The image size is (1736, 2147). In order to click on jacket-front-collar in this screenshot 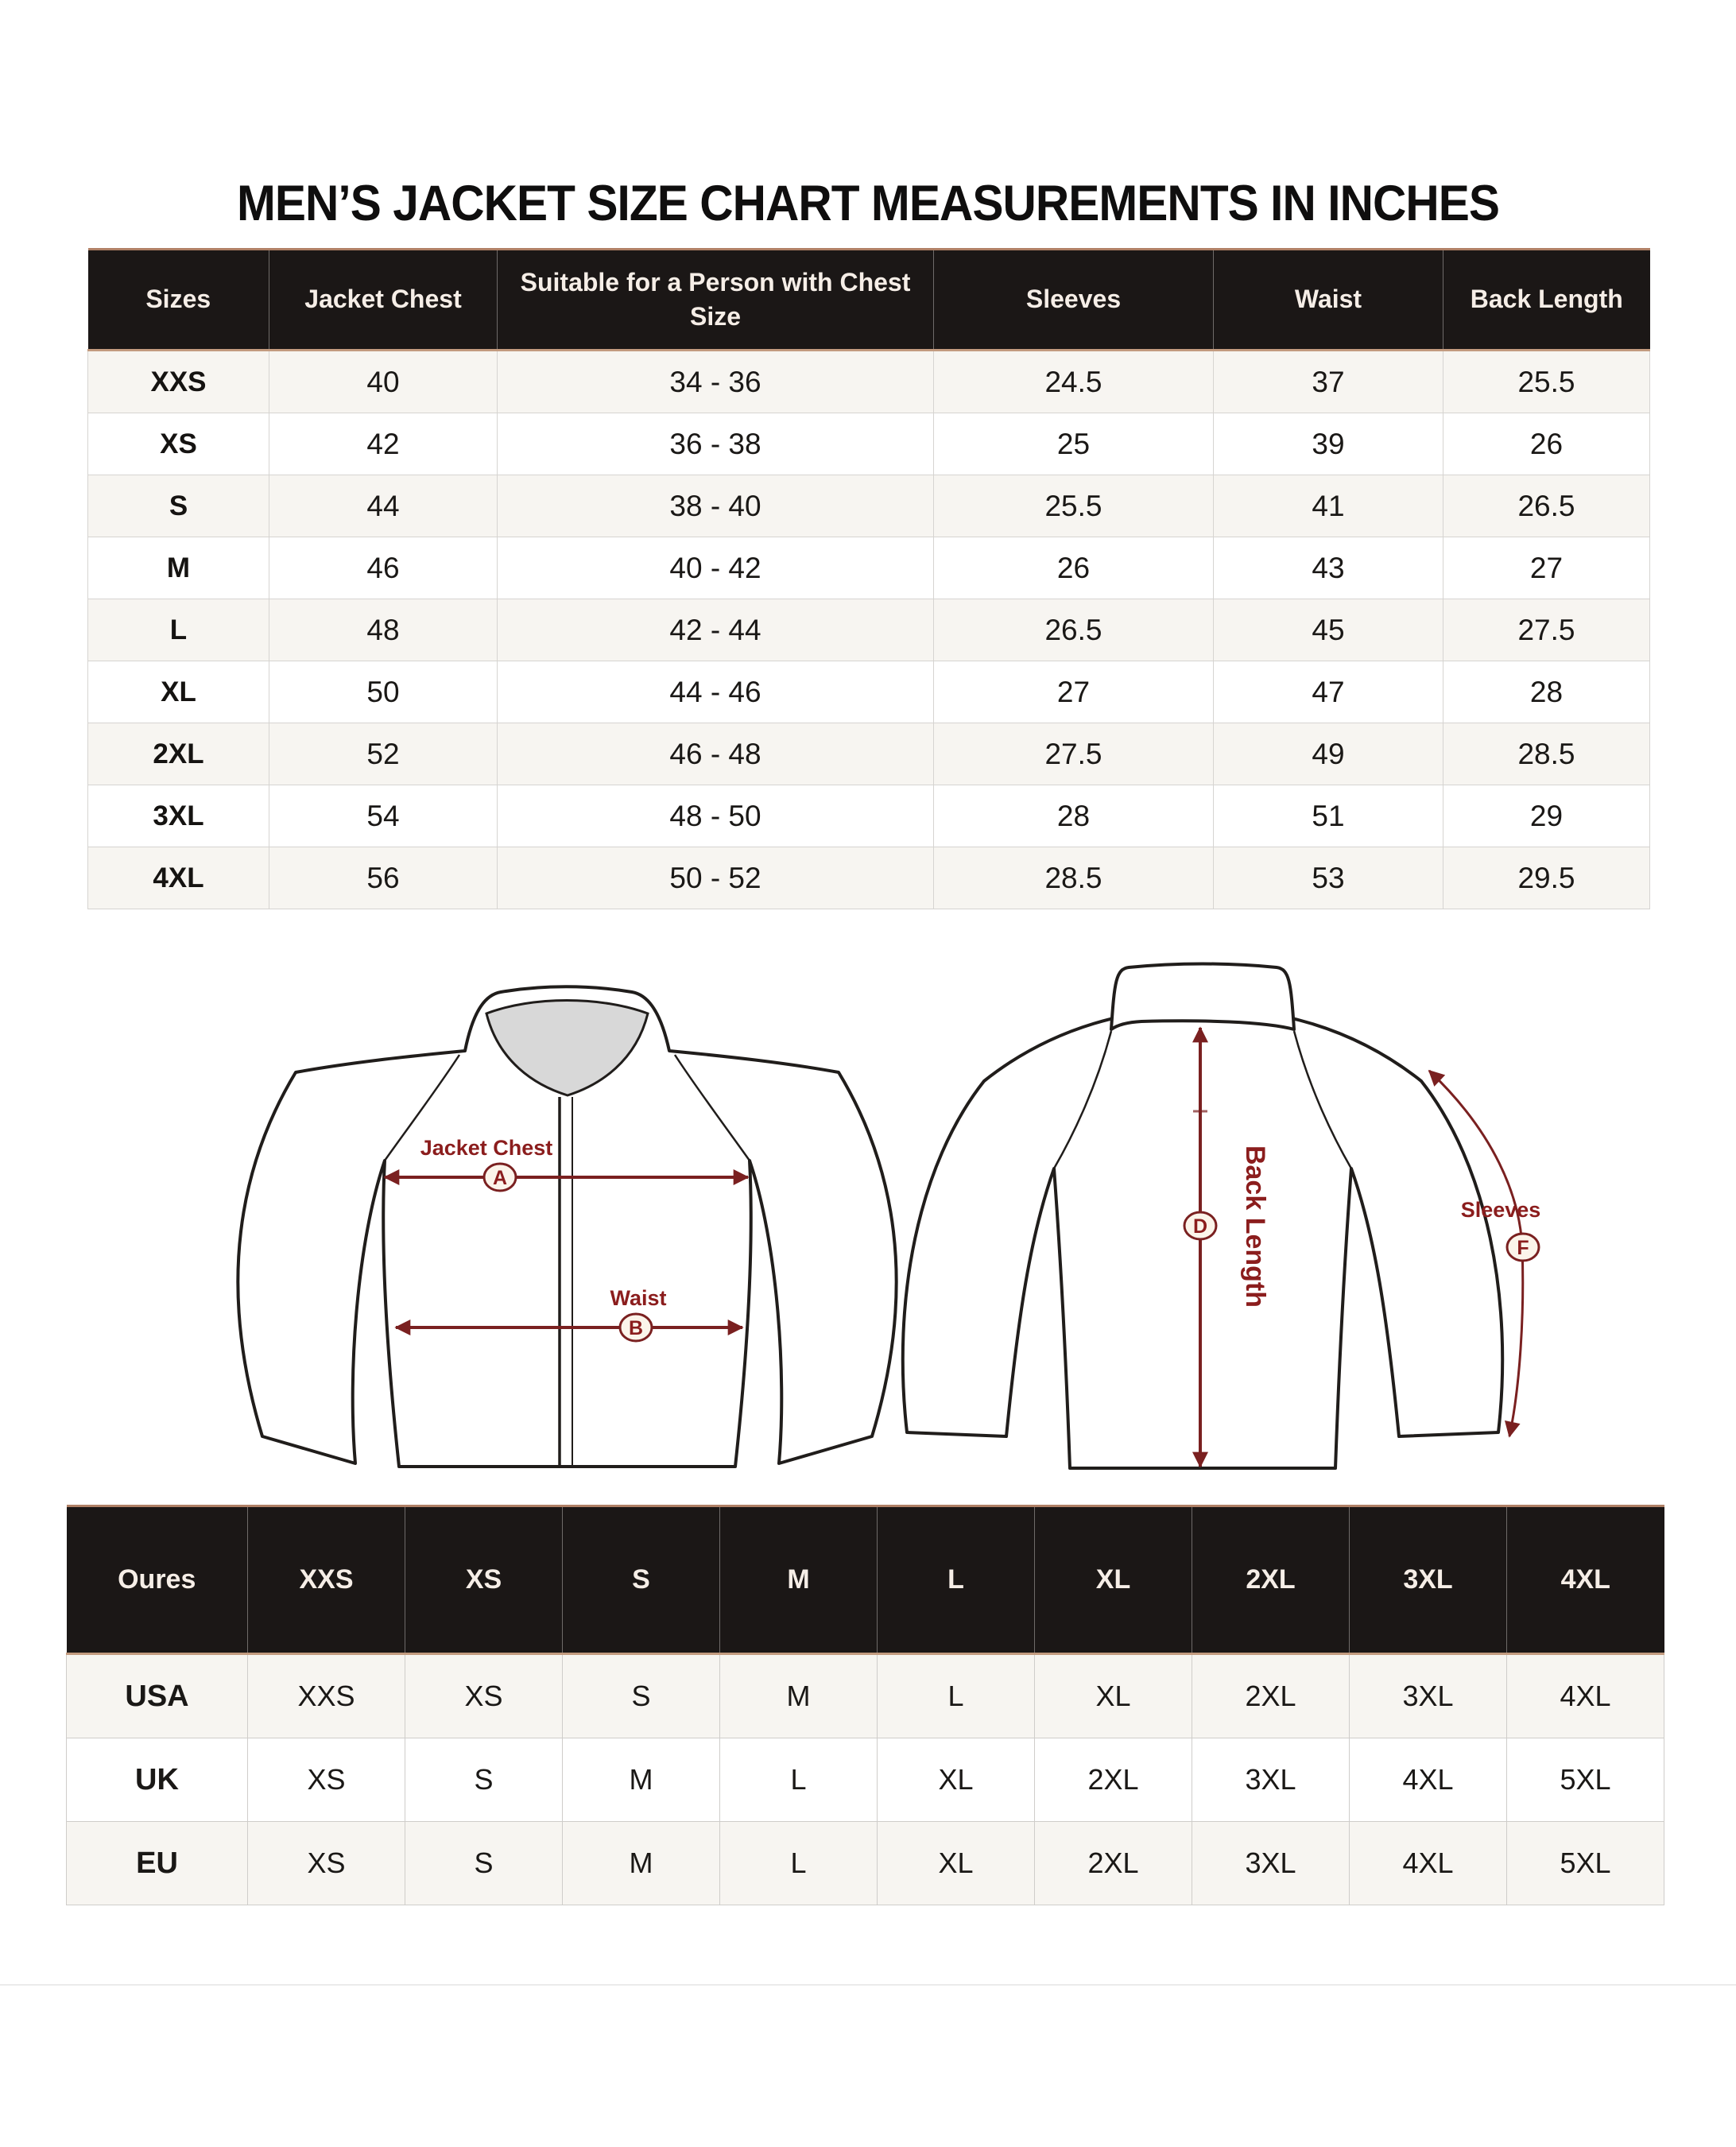, I will do `click(567, 1048)`.